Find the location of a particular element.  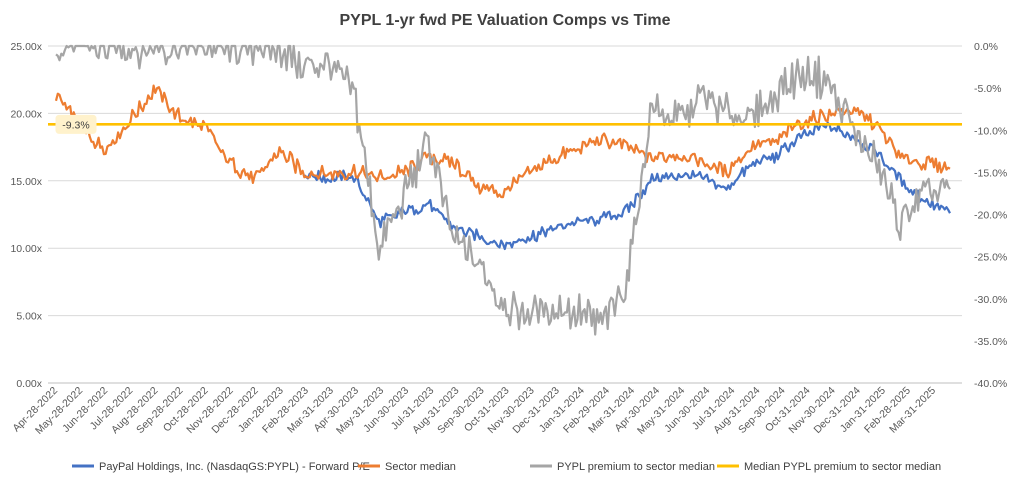

y-left-tick-label: 20.00x is located at coordinates (26, 114).